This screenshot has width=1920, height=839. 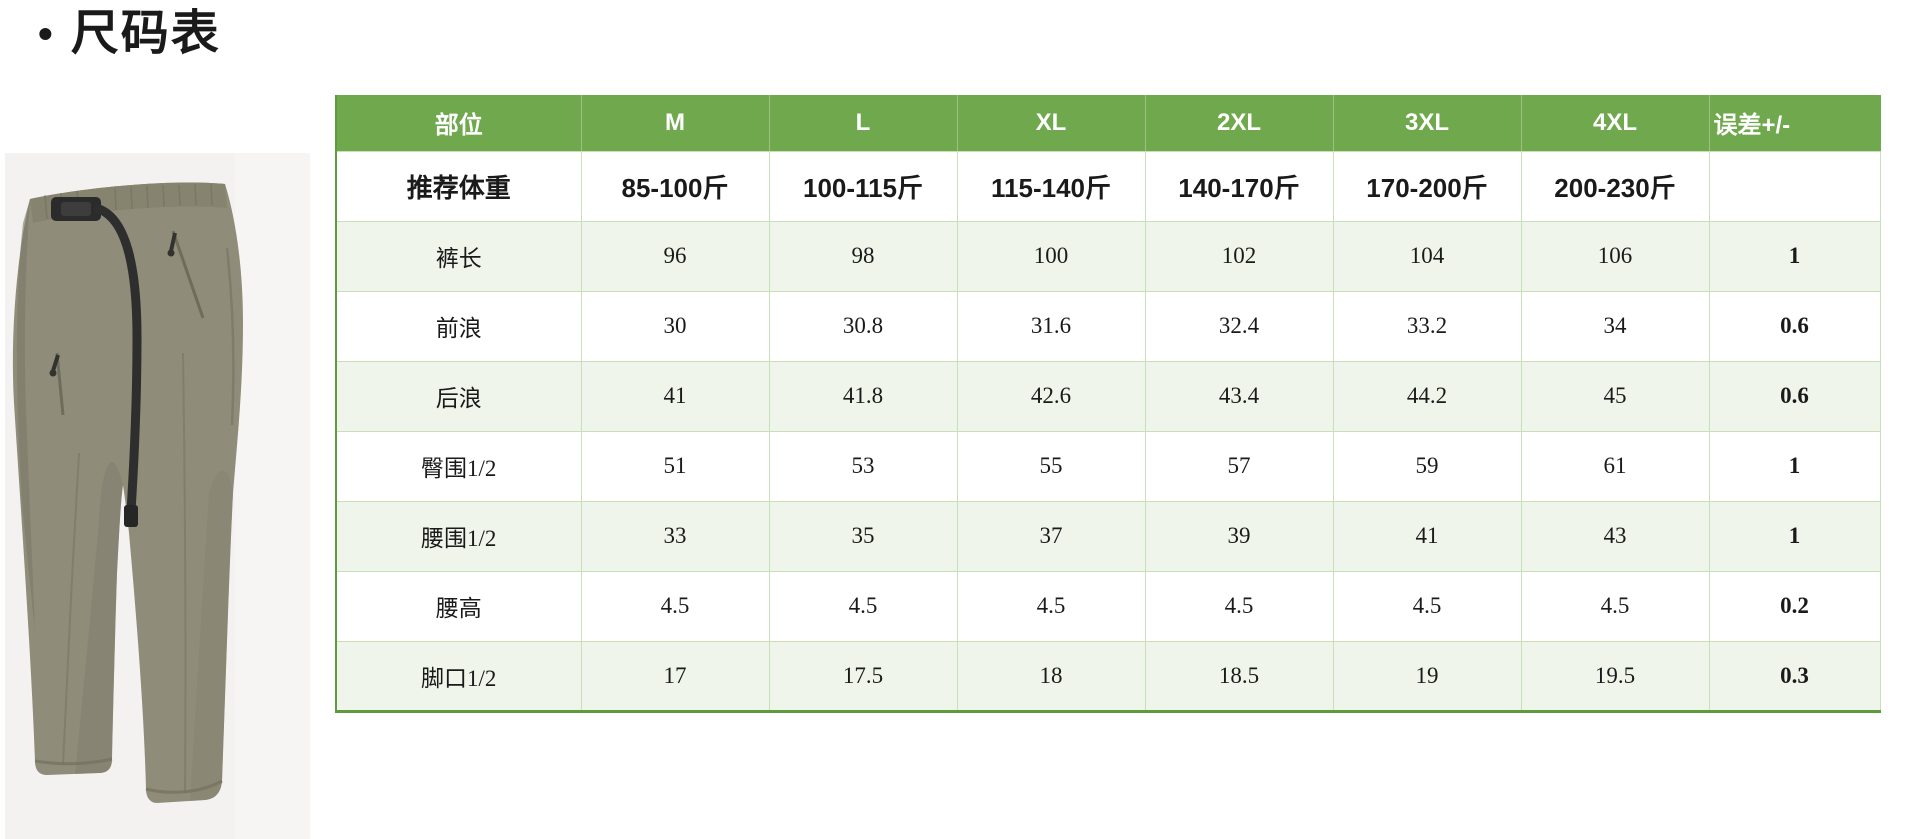 What do you see at coordinates (1795, 676) in the screenshot?
I see `table-cell: 0.3` at bounding box center [1795, 676].